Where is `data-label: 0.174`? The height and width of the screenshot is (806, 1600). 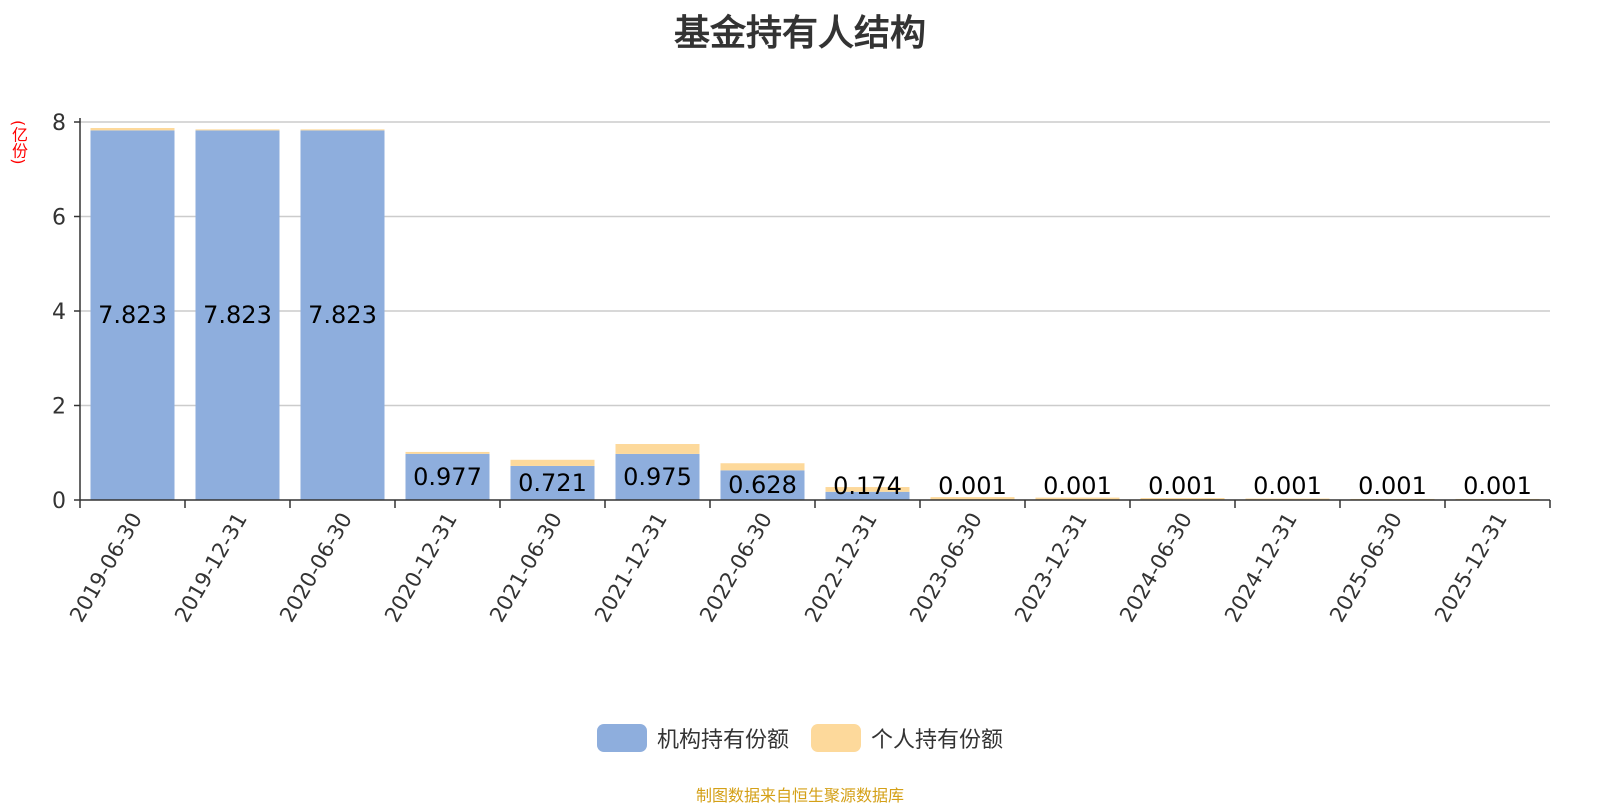
data-label: 0.174 is located at coordinates (867, 486).